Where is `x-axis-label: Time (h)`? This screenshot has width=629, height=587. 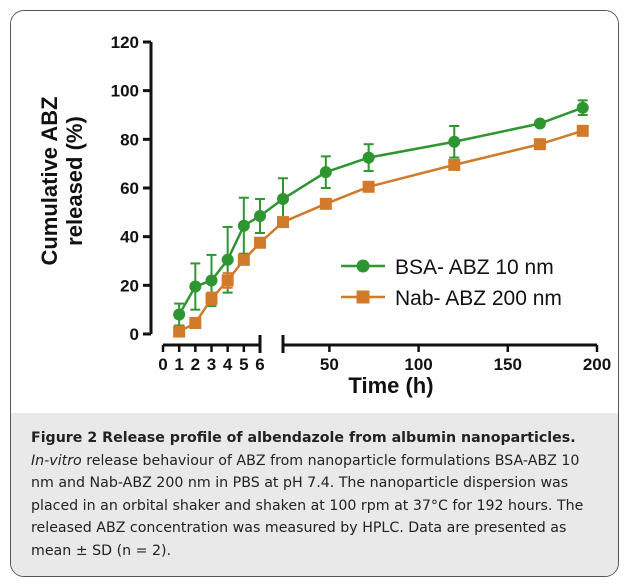
x-axis-label: Time (h) is located at coordinates (390, 385).